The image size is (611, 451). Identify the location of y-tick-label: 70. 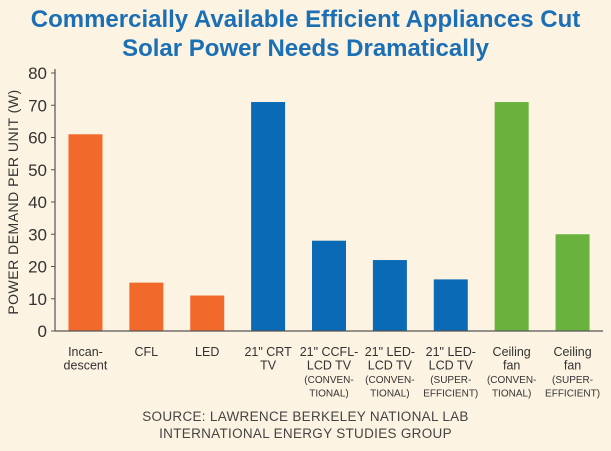
(37, 105).